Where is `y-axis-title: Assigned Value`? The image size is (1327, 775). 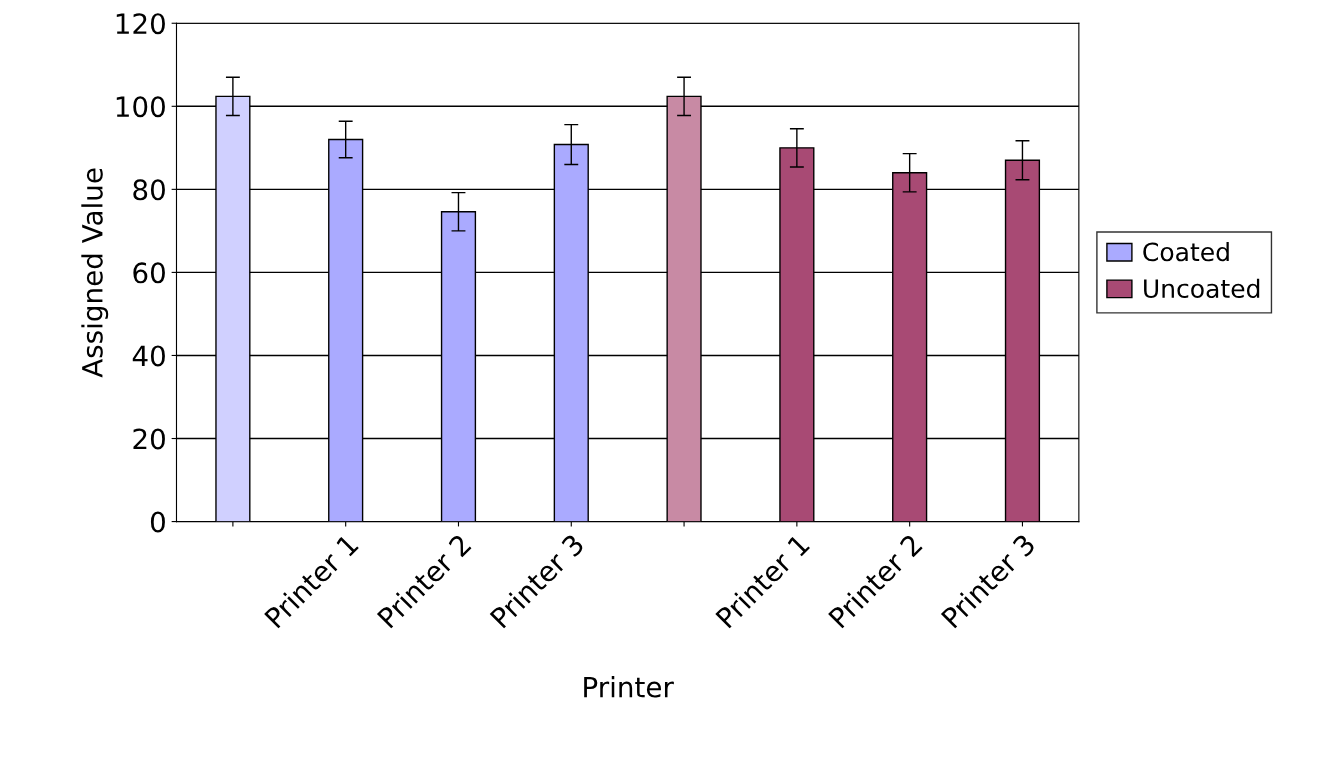
y-axis-title: Assigned Value is located at coordinates (95, 273).